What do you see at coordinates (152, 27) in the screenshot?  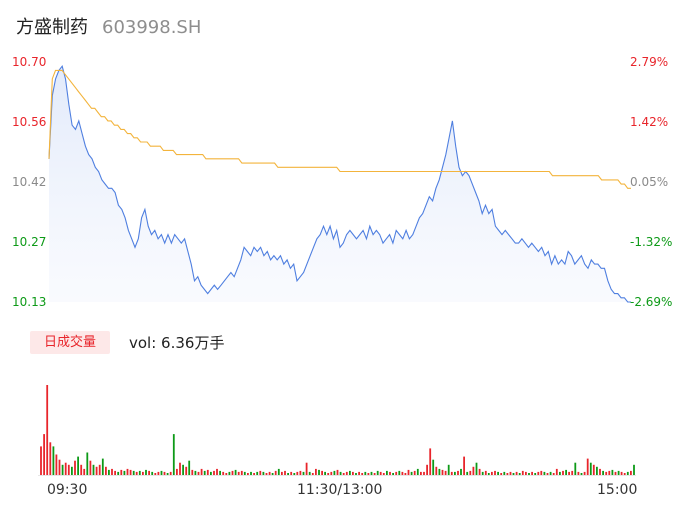 I see `stock-code: 603998.SH` at bounding box center [152, 27].